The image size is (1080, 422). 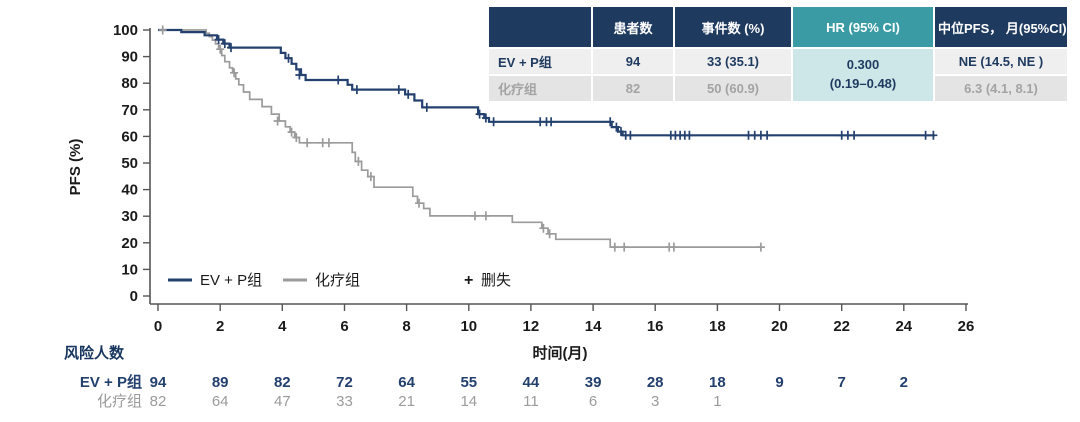 I want to click on risk-count: 28, so click(x=655, y=382).